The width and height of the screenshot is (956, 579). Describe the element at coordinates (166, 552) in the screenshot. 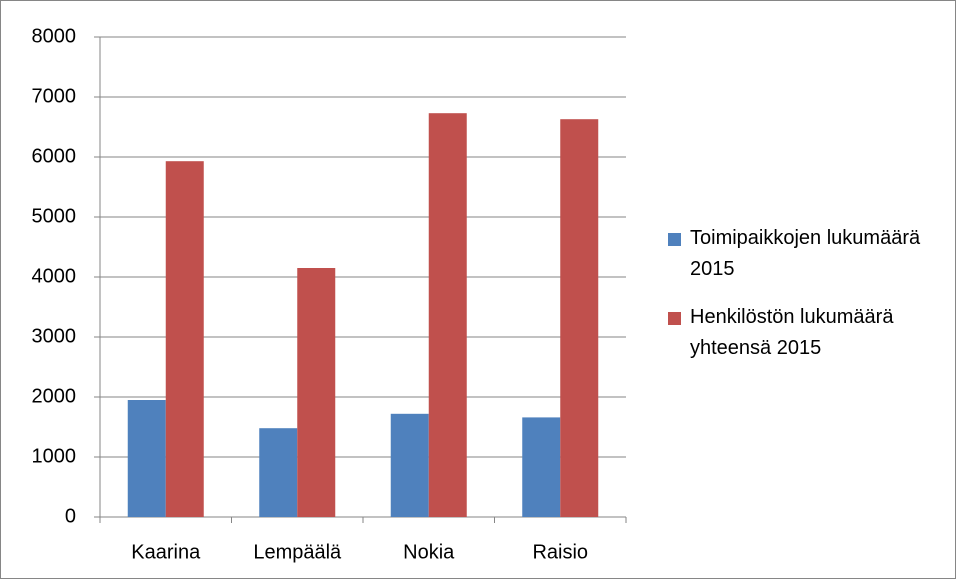

I see `x-tick-label: Kaarina` at that location.